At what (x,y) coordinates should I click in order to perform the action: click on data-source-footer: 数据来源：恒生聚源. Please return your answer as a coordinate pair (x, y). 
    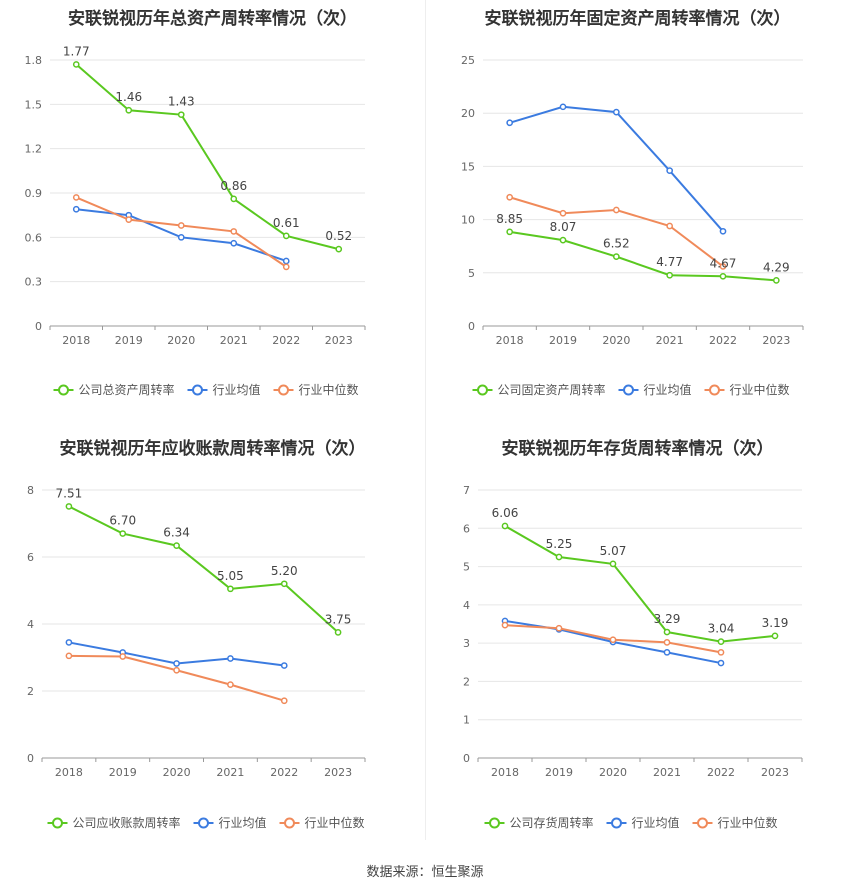
    Looking at the image, I should click on (425, 872).